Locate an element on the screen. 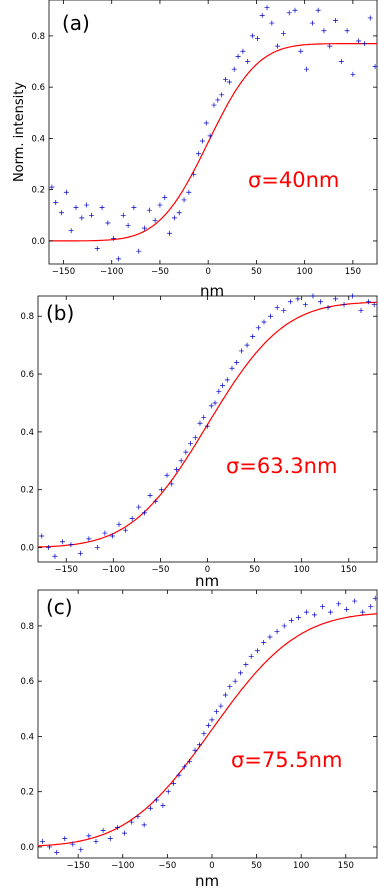 The width and height of the screenshot is (378, 891). x-tick-label: −50 is located at coordinates (160, 272).